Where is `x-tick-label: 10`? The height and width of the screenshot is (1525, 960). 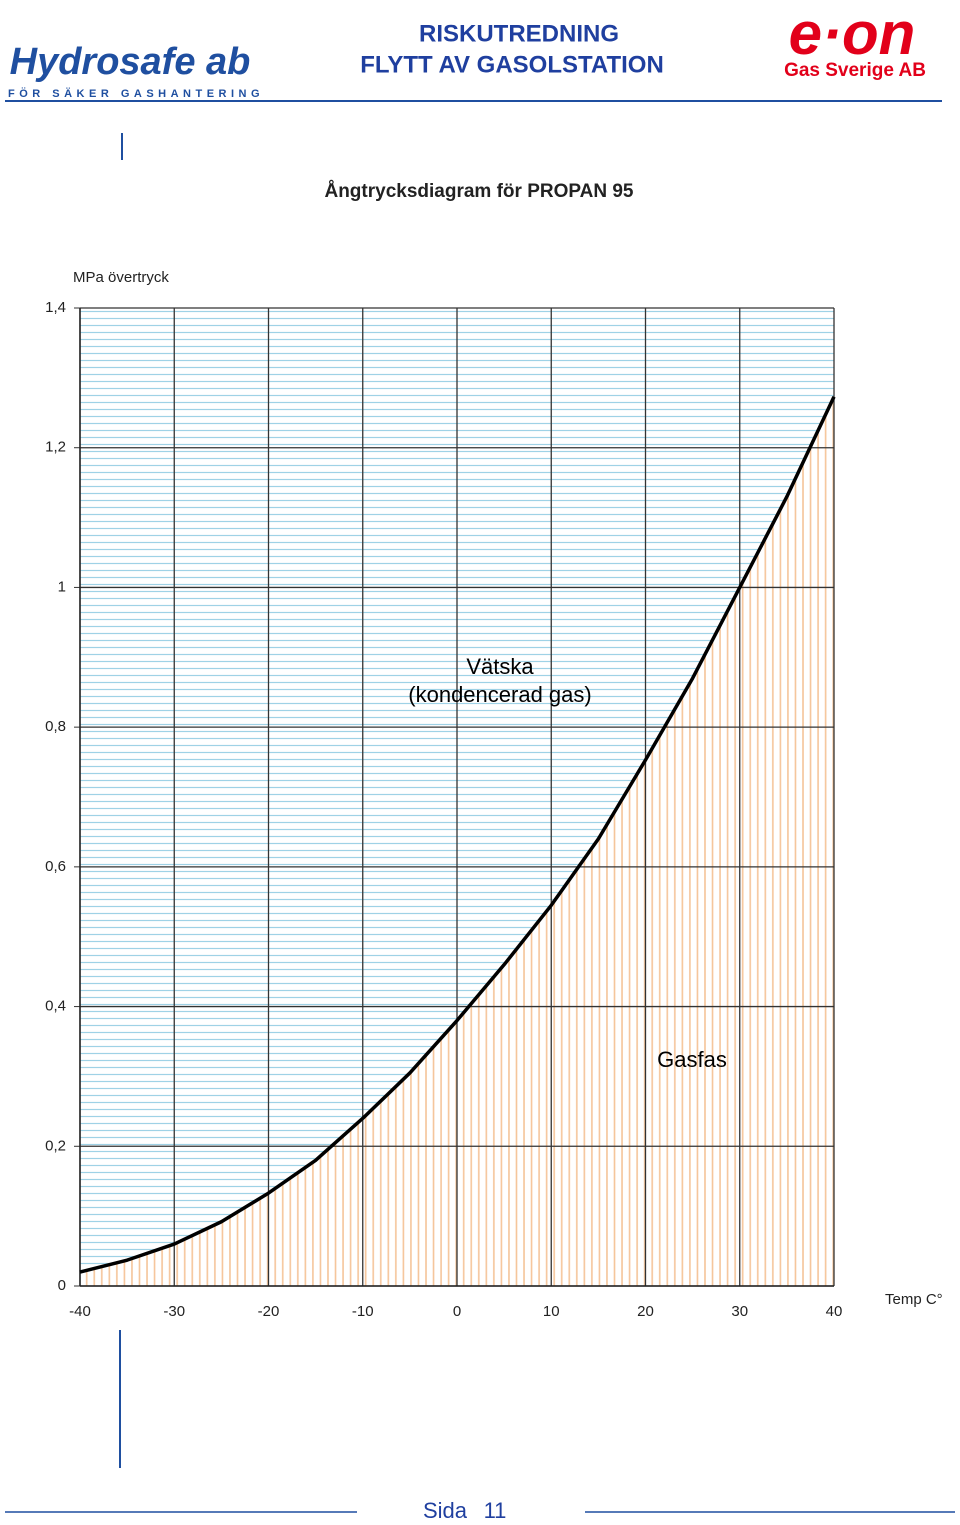
x-tick-label: 10 is located at coordinates (551, 1311).